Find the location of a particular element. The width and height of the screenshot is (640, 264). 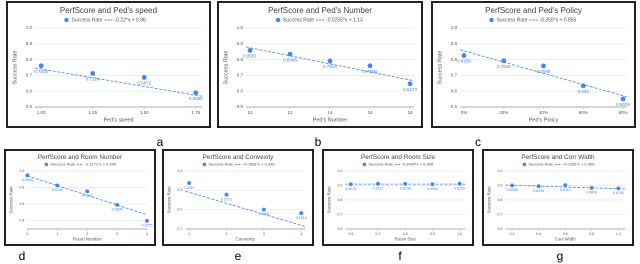

x-tick-label: 3 is located at coordinates (264, 234).